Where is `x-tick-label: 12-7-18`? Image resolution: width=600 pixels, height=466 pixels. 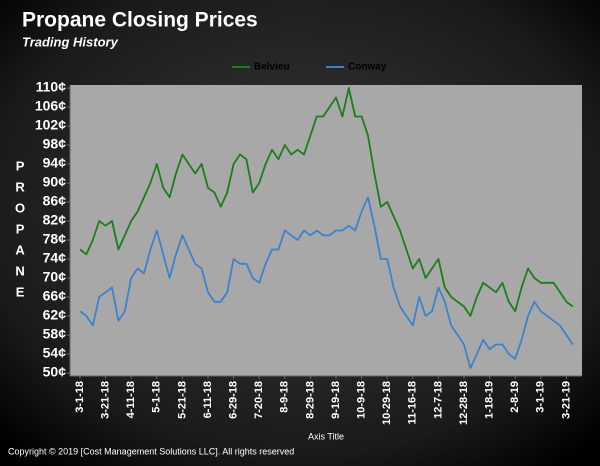 x-tick-label: 12-7-18 is located at coordinates (438, 400).